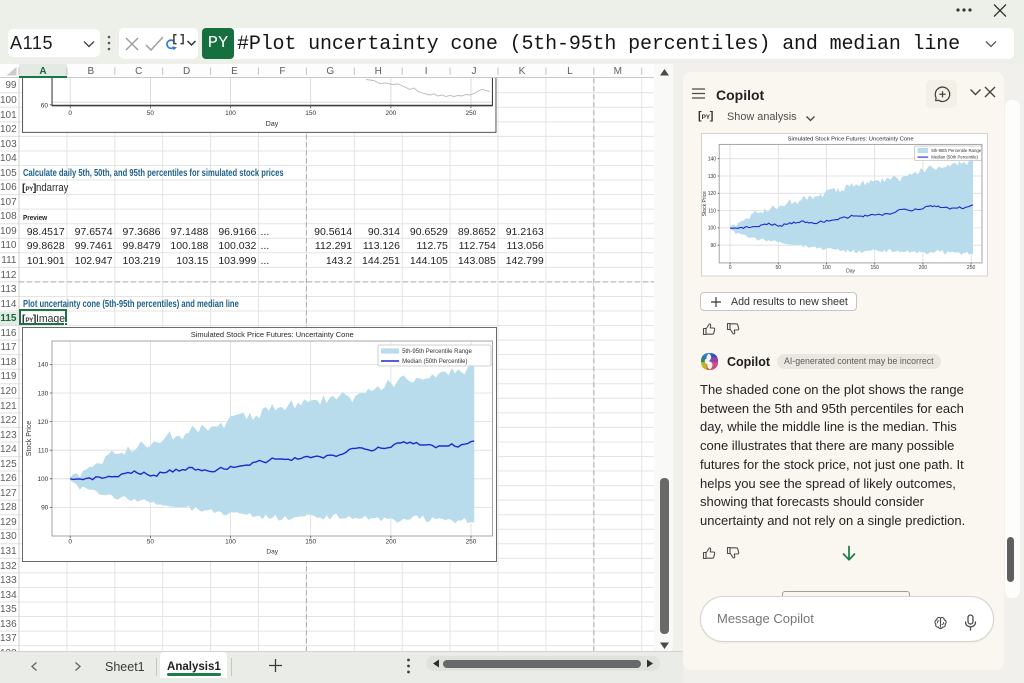  Describe the element at coordinates (45, 105) in the screenshot. I see `svg-text: 60` at that location.